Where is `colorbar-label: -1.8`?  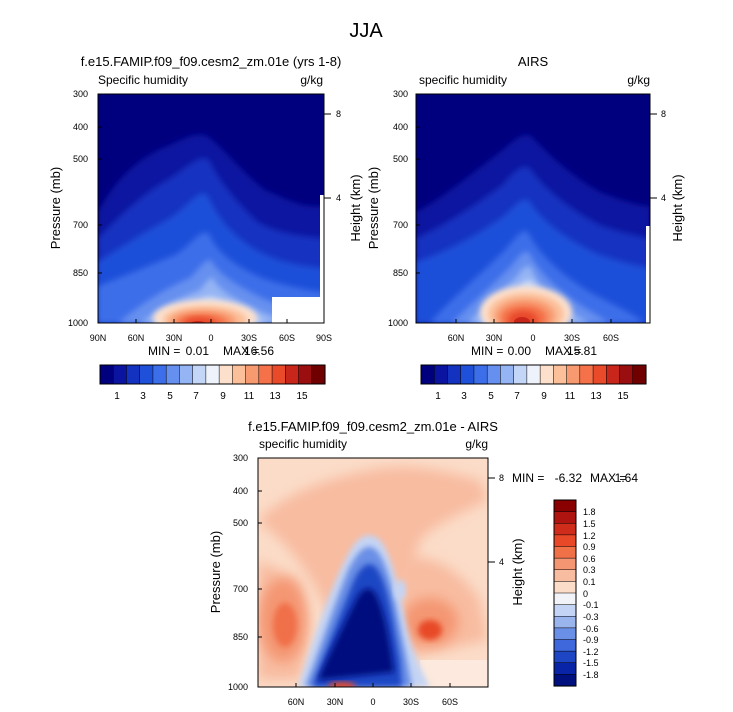 colorbar-label: -1.8 is located at coordinates (591, 675).